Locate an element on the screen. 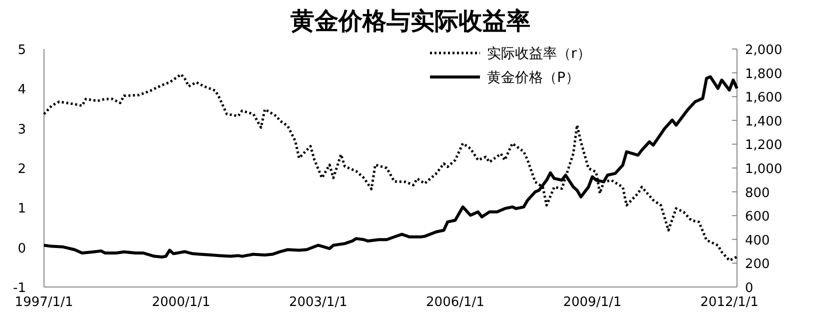  y-tick-label: -1 is located at coordinates (19, 288).